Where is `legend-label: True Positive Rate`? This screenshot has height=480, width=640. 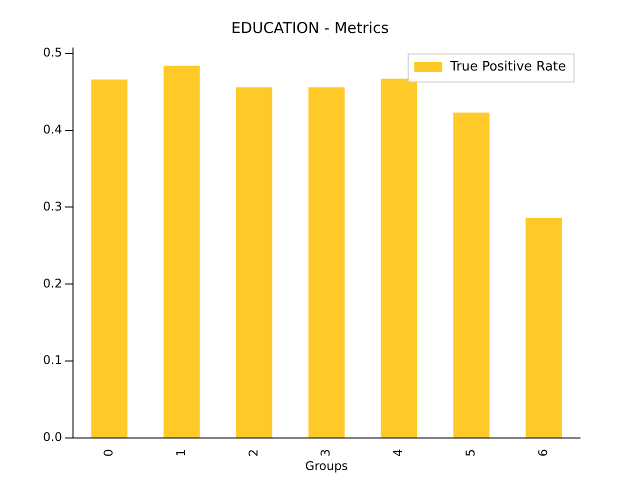 legend-label: True Positive Rate is located at coordinates (507, 66).